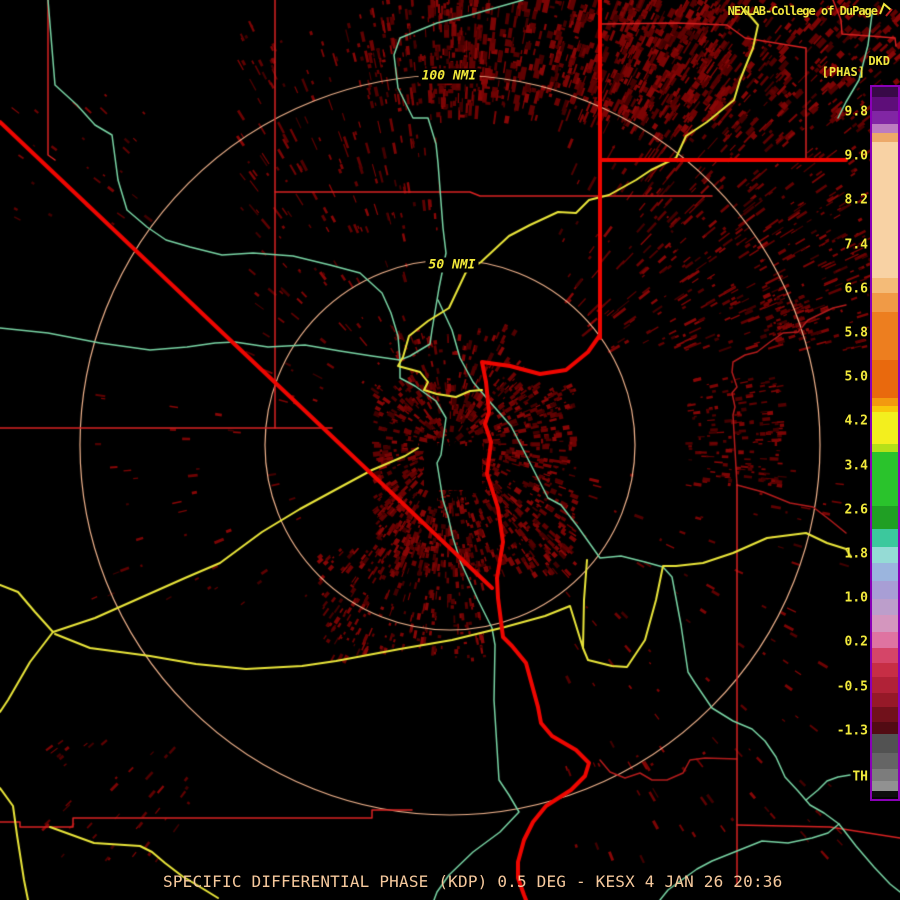 The height and width of the screenshot is (900, 900). I want to click on range-ring-label-50nmi: 50 NMI, so click(452, 265).